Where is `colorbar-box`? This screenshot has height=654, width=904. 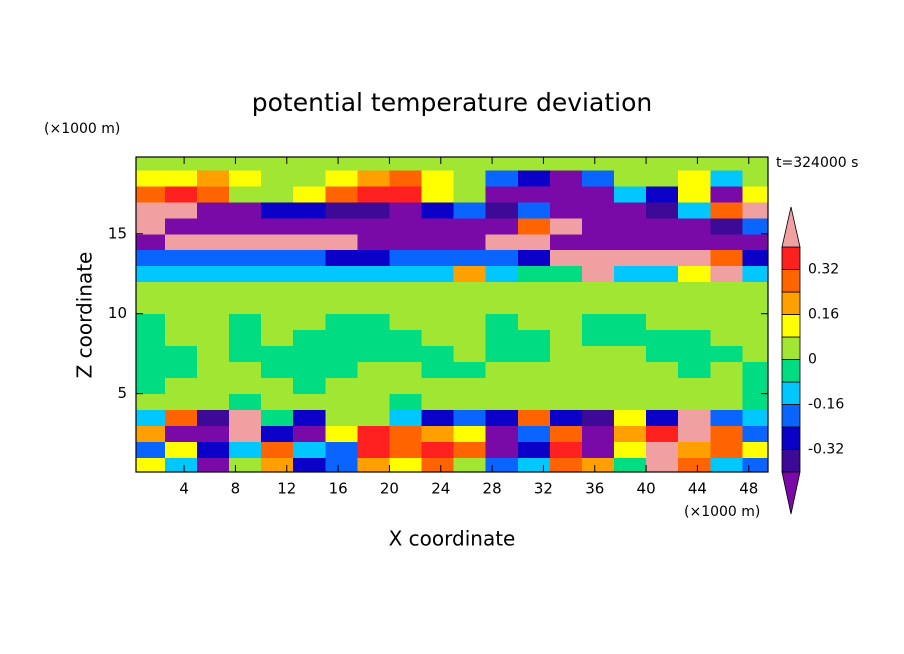
colorbar-box is located at coordinates (791, 326).